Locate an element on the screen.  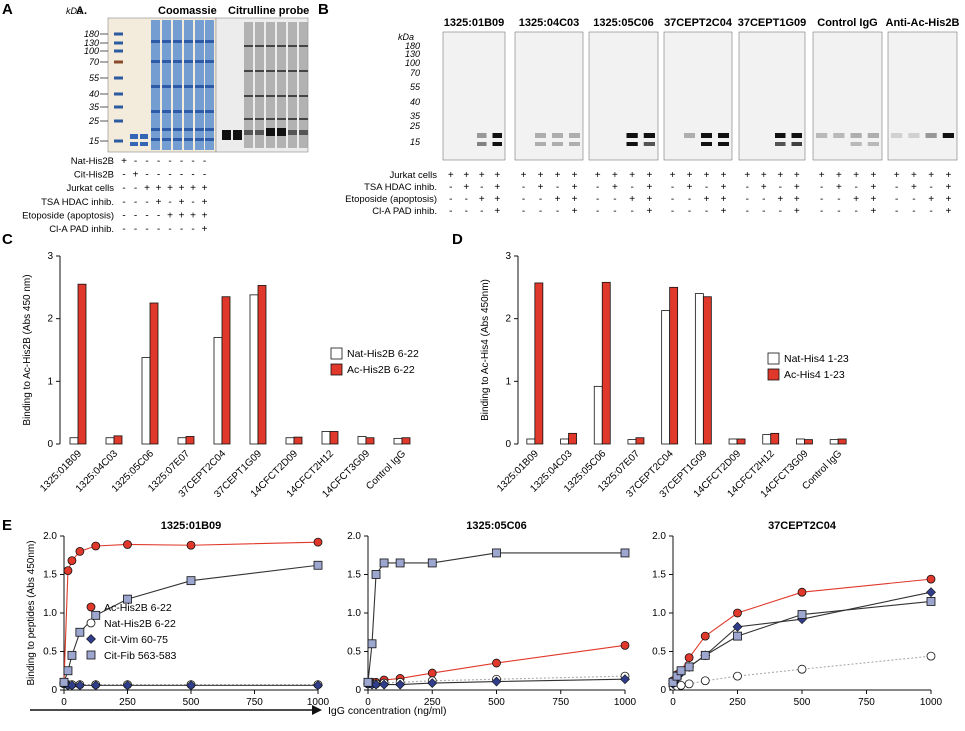
panel-c-letter: C is located at coordinates (7, 239).